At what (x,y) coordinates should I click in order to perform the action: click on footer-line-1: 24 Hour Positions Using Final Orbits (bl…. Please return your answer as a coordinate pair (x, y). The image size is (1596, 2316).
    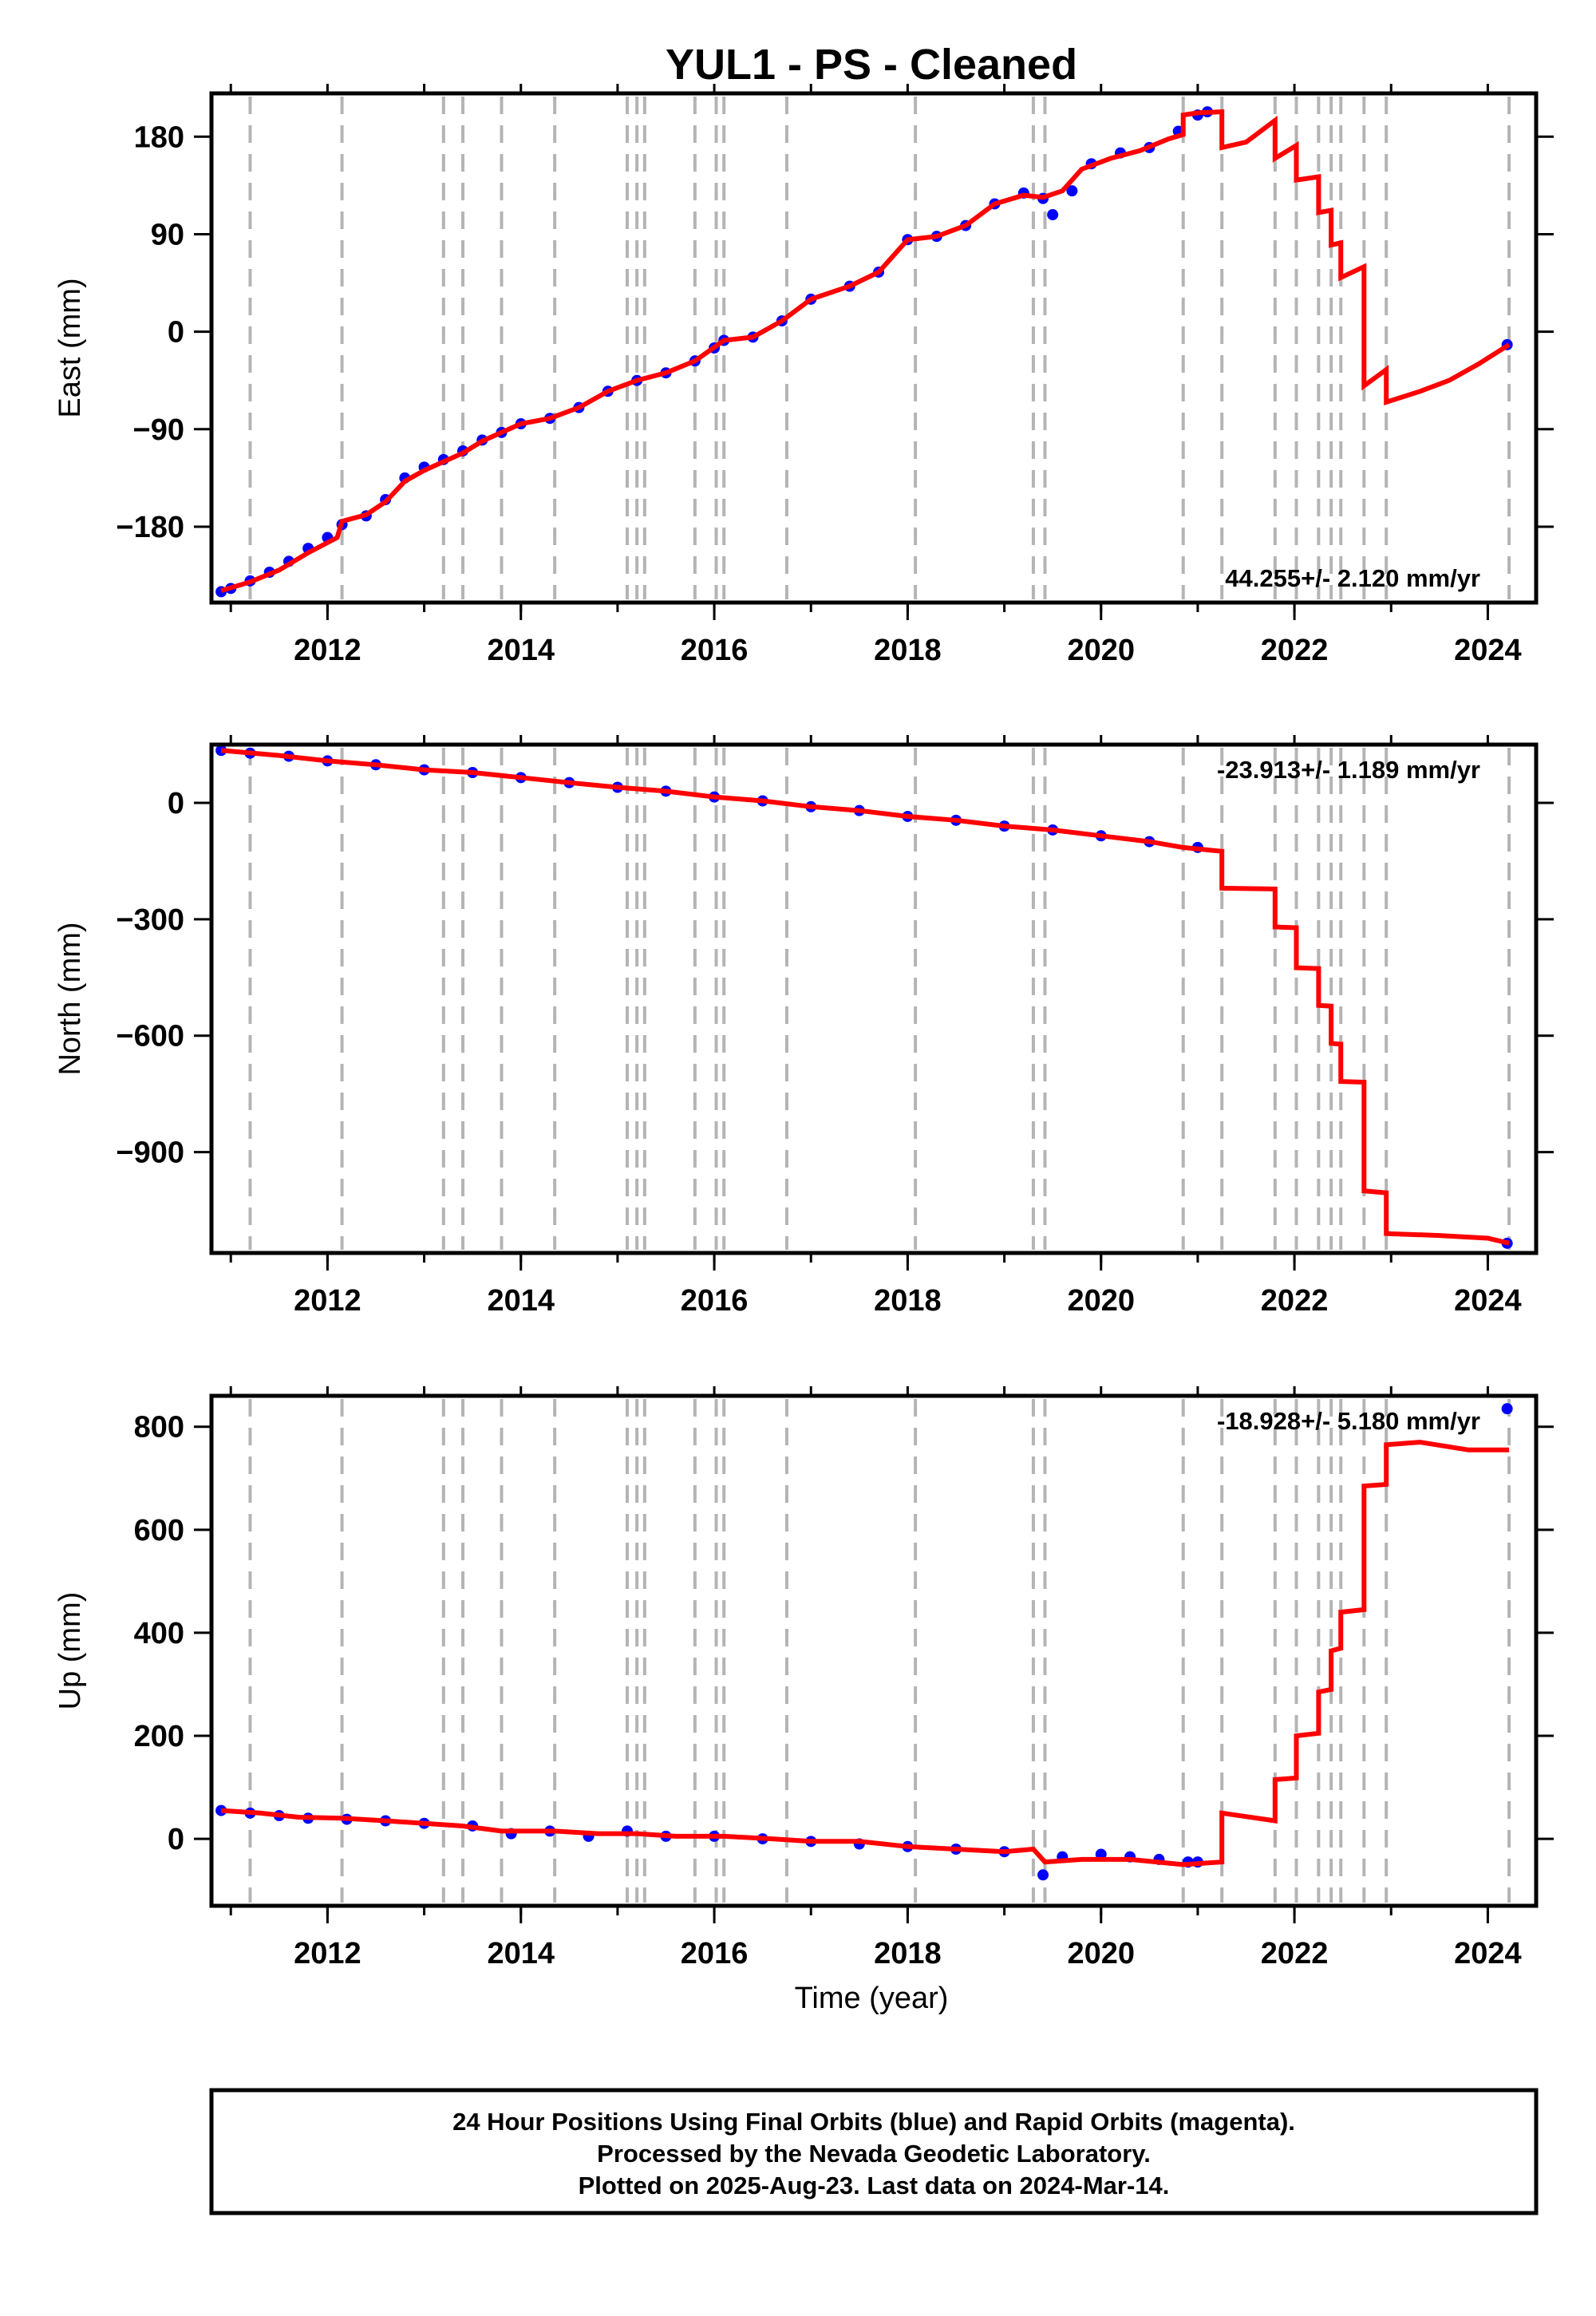
    Looking at the image, I should click on (873, 2122).